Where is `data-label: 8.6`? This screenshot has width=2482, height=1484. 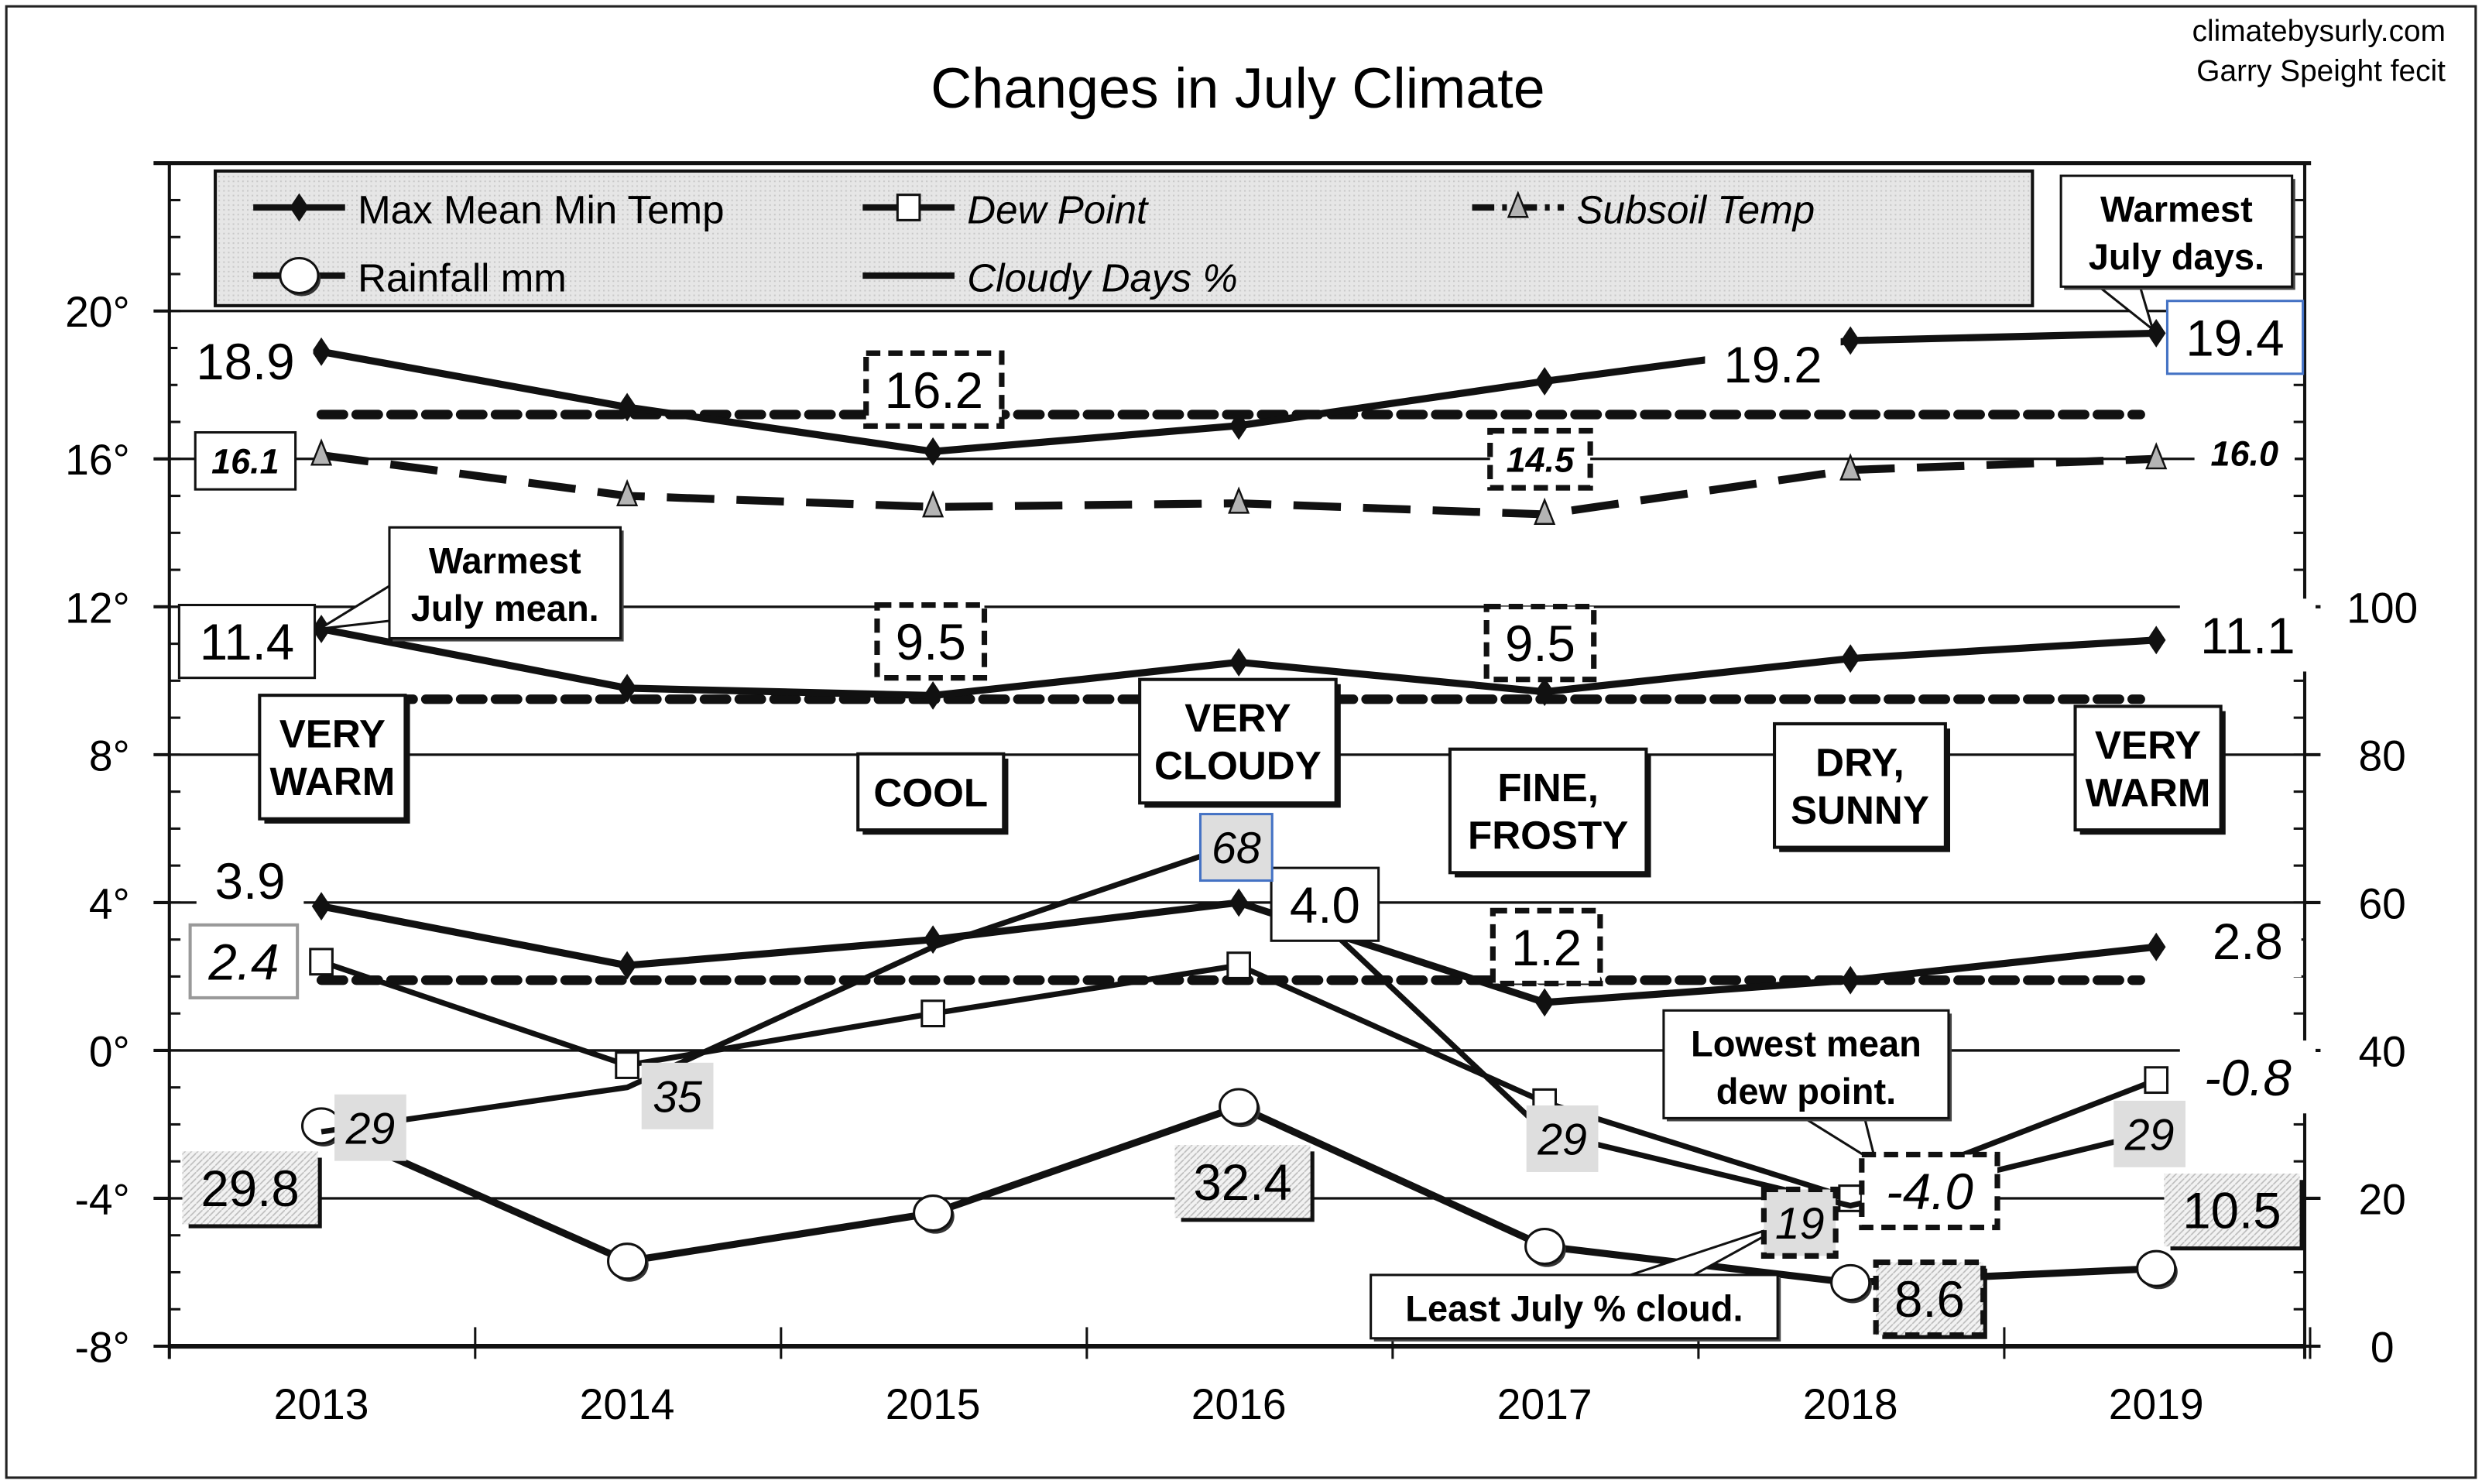 data-label: 8.6 is located at coordinates (1929, 1299).